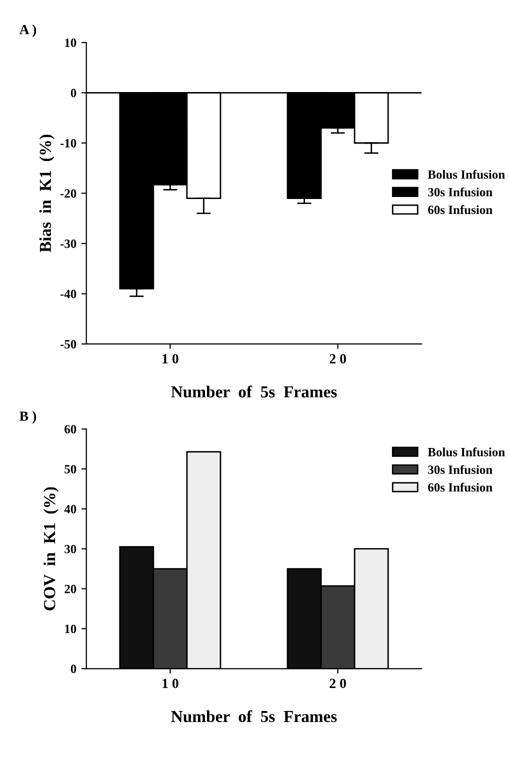 This screenshot has width=508, height=773. I want to click on chart-title: A ), so click(27, 31).